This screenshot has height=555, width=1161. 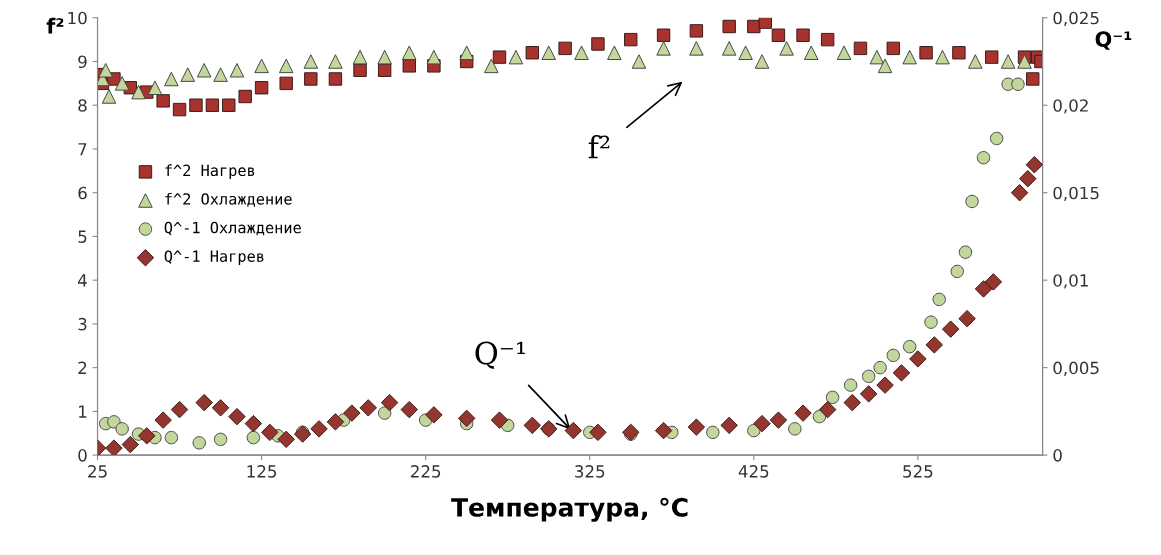 What do you see at coordinates (82, 105) in the screenshot?
I see `y-tick-label: 8` at bounding box center [82, 105].